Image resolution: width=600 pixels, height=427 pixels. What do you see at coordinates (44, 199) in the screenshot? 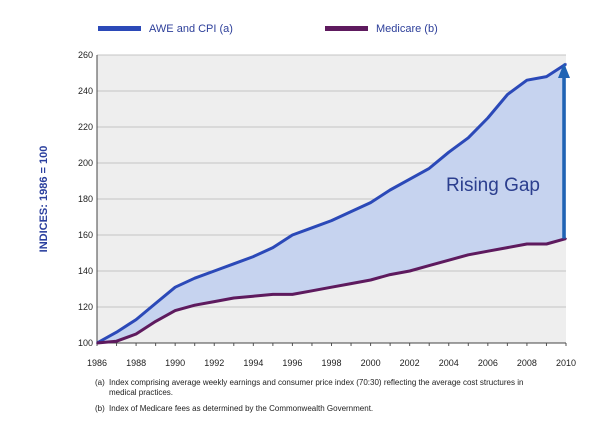
I see `y-axis-label: INDICES: 1986 = 100` at bounding box center [44, 199].